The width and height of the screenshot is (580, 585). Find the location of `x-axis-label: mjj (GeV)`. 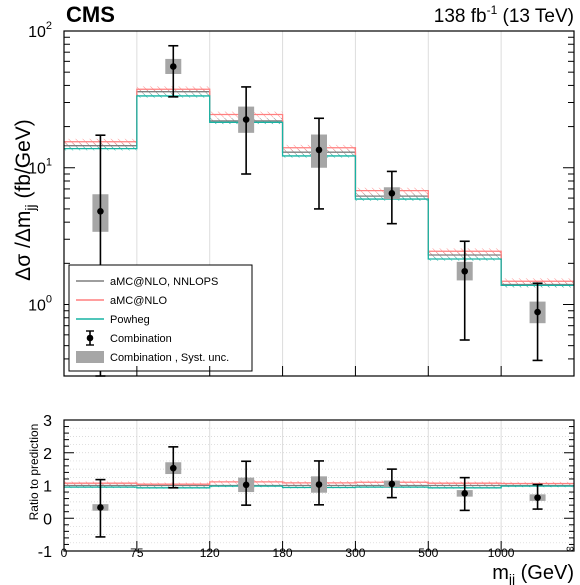

x-axis-label: mjj (GeV) is located at coordinates (533, 573).